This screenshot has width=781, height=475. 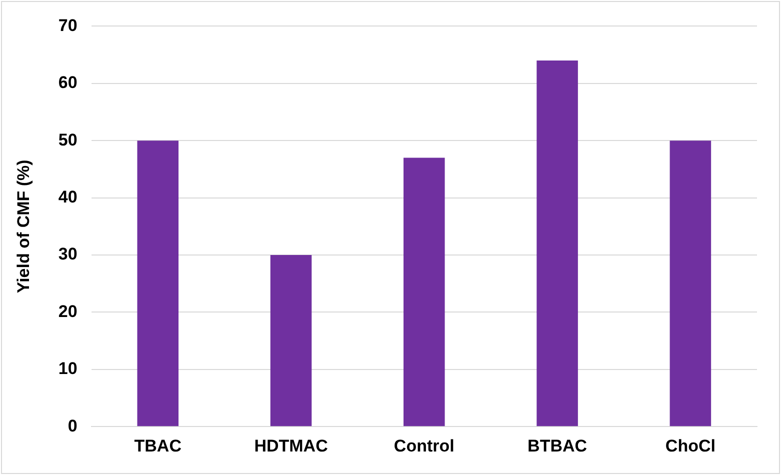 I want to click on x-tick-label: HDTMAC, so click(x=291, y=446).